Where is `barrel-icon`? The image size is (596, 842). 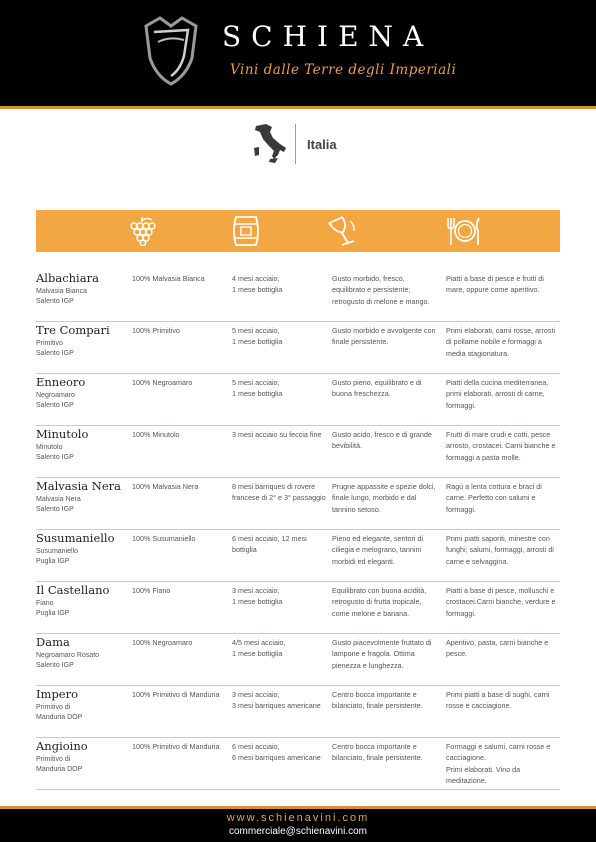
barrel-icon is located at coordinates (246, 231).